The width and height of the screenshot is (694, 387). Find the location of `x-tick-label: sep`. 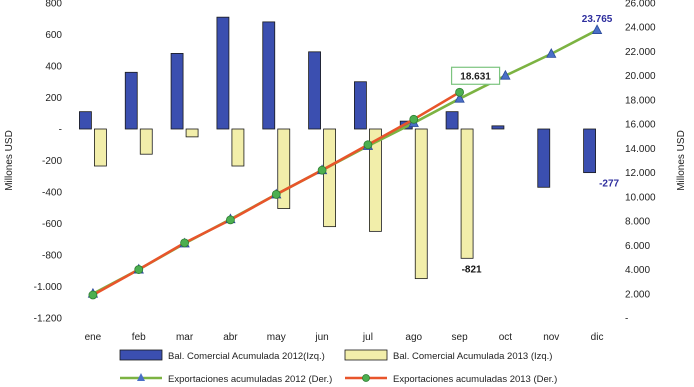

x-tick-label: sep is located at coordinates (460, 337).